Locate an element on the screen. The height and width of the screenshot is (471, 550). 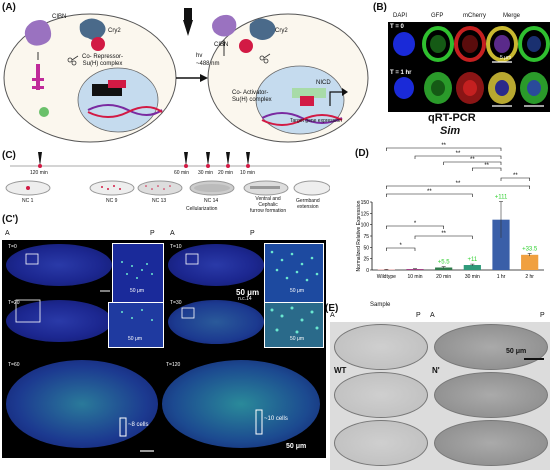
y-tick-label-0: 0 is located at coordinates (367, 271).